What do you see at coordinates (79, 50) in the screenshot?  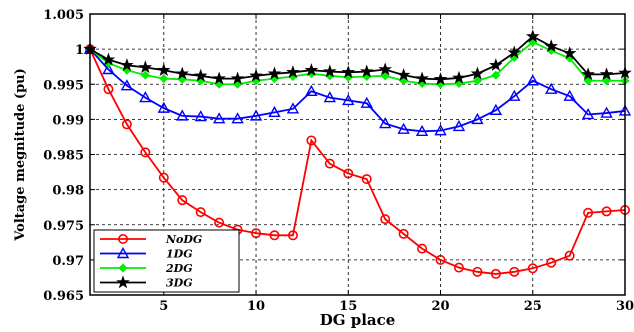 I see `y-tick-label: 1` at bounding box center [79, 50].